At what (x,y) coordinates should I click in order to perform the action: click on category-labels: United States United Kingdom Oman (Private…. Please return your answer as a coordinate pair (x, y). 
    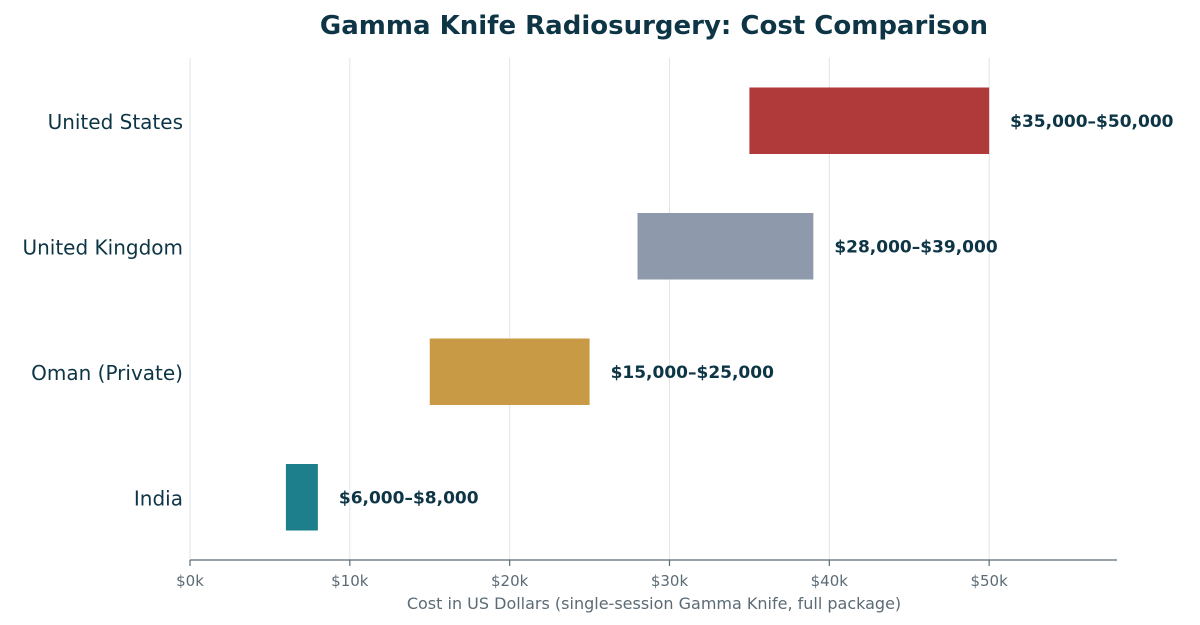
    Looking at the image, I should click on (102, 310).